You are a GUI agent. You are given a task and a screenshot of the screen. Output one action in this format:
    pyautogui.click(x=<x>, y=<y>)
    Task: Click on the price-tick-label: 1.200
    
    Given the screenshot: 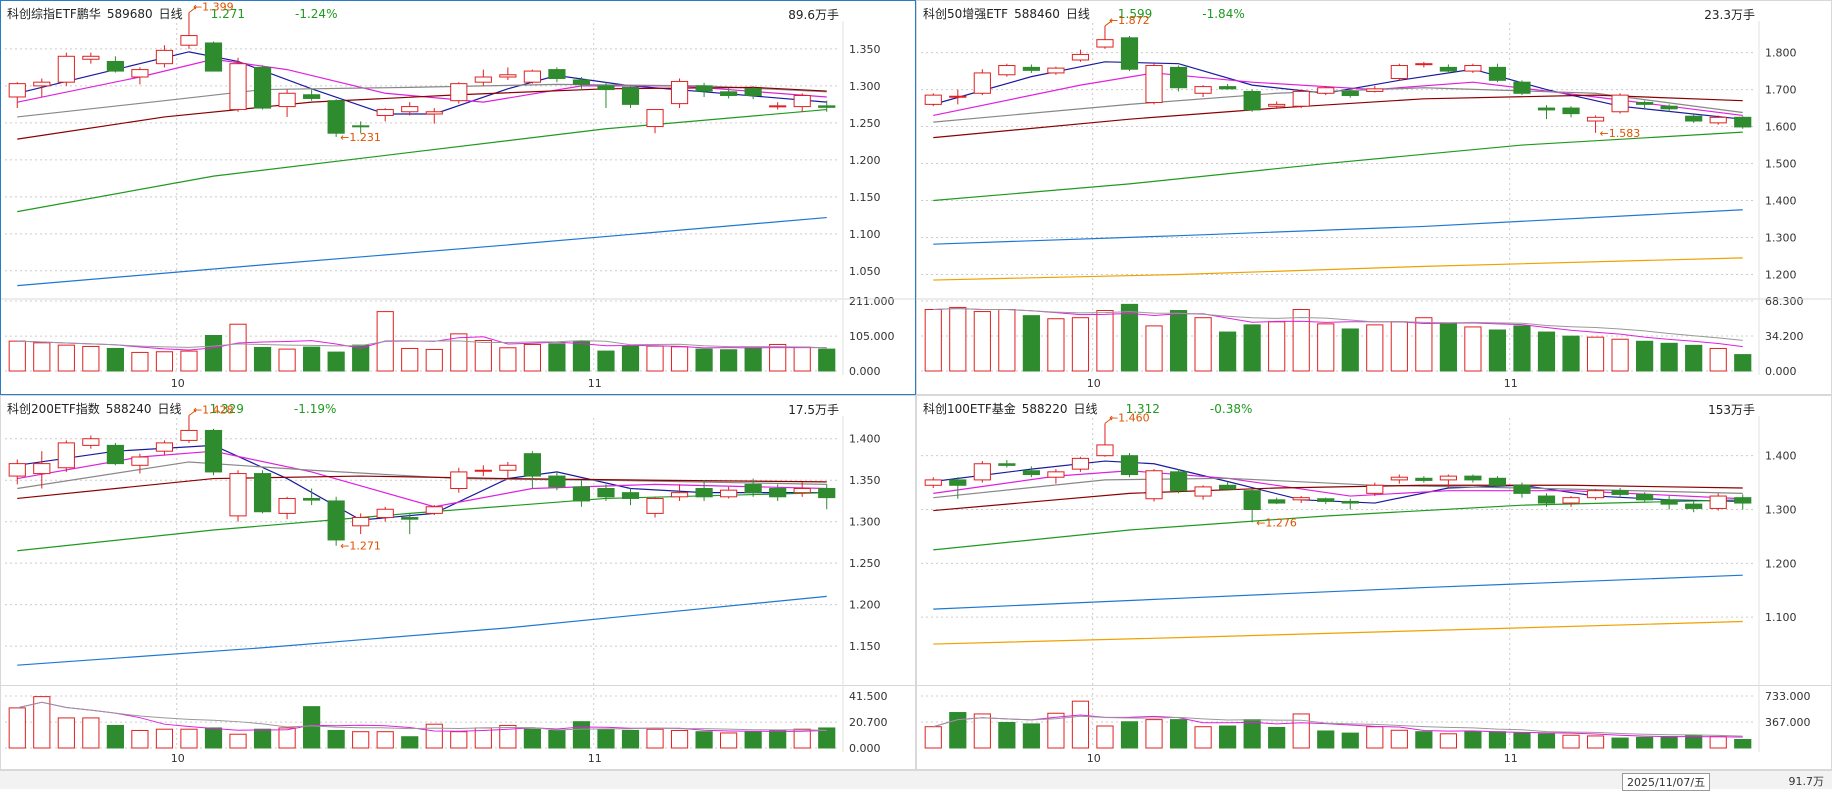 What is the action you would take?
    pyautogui.click(x=865, y=160)
    